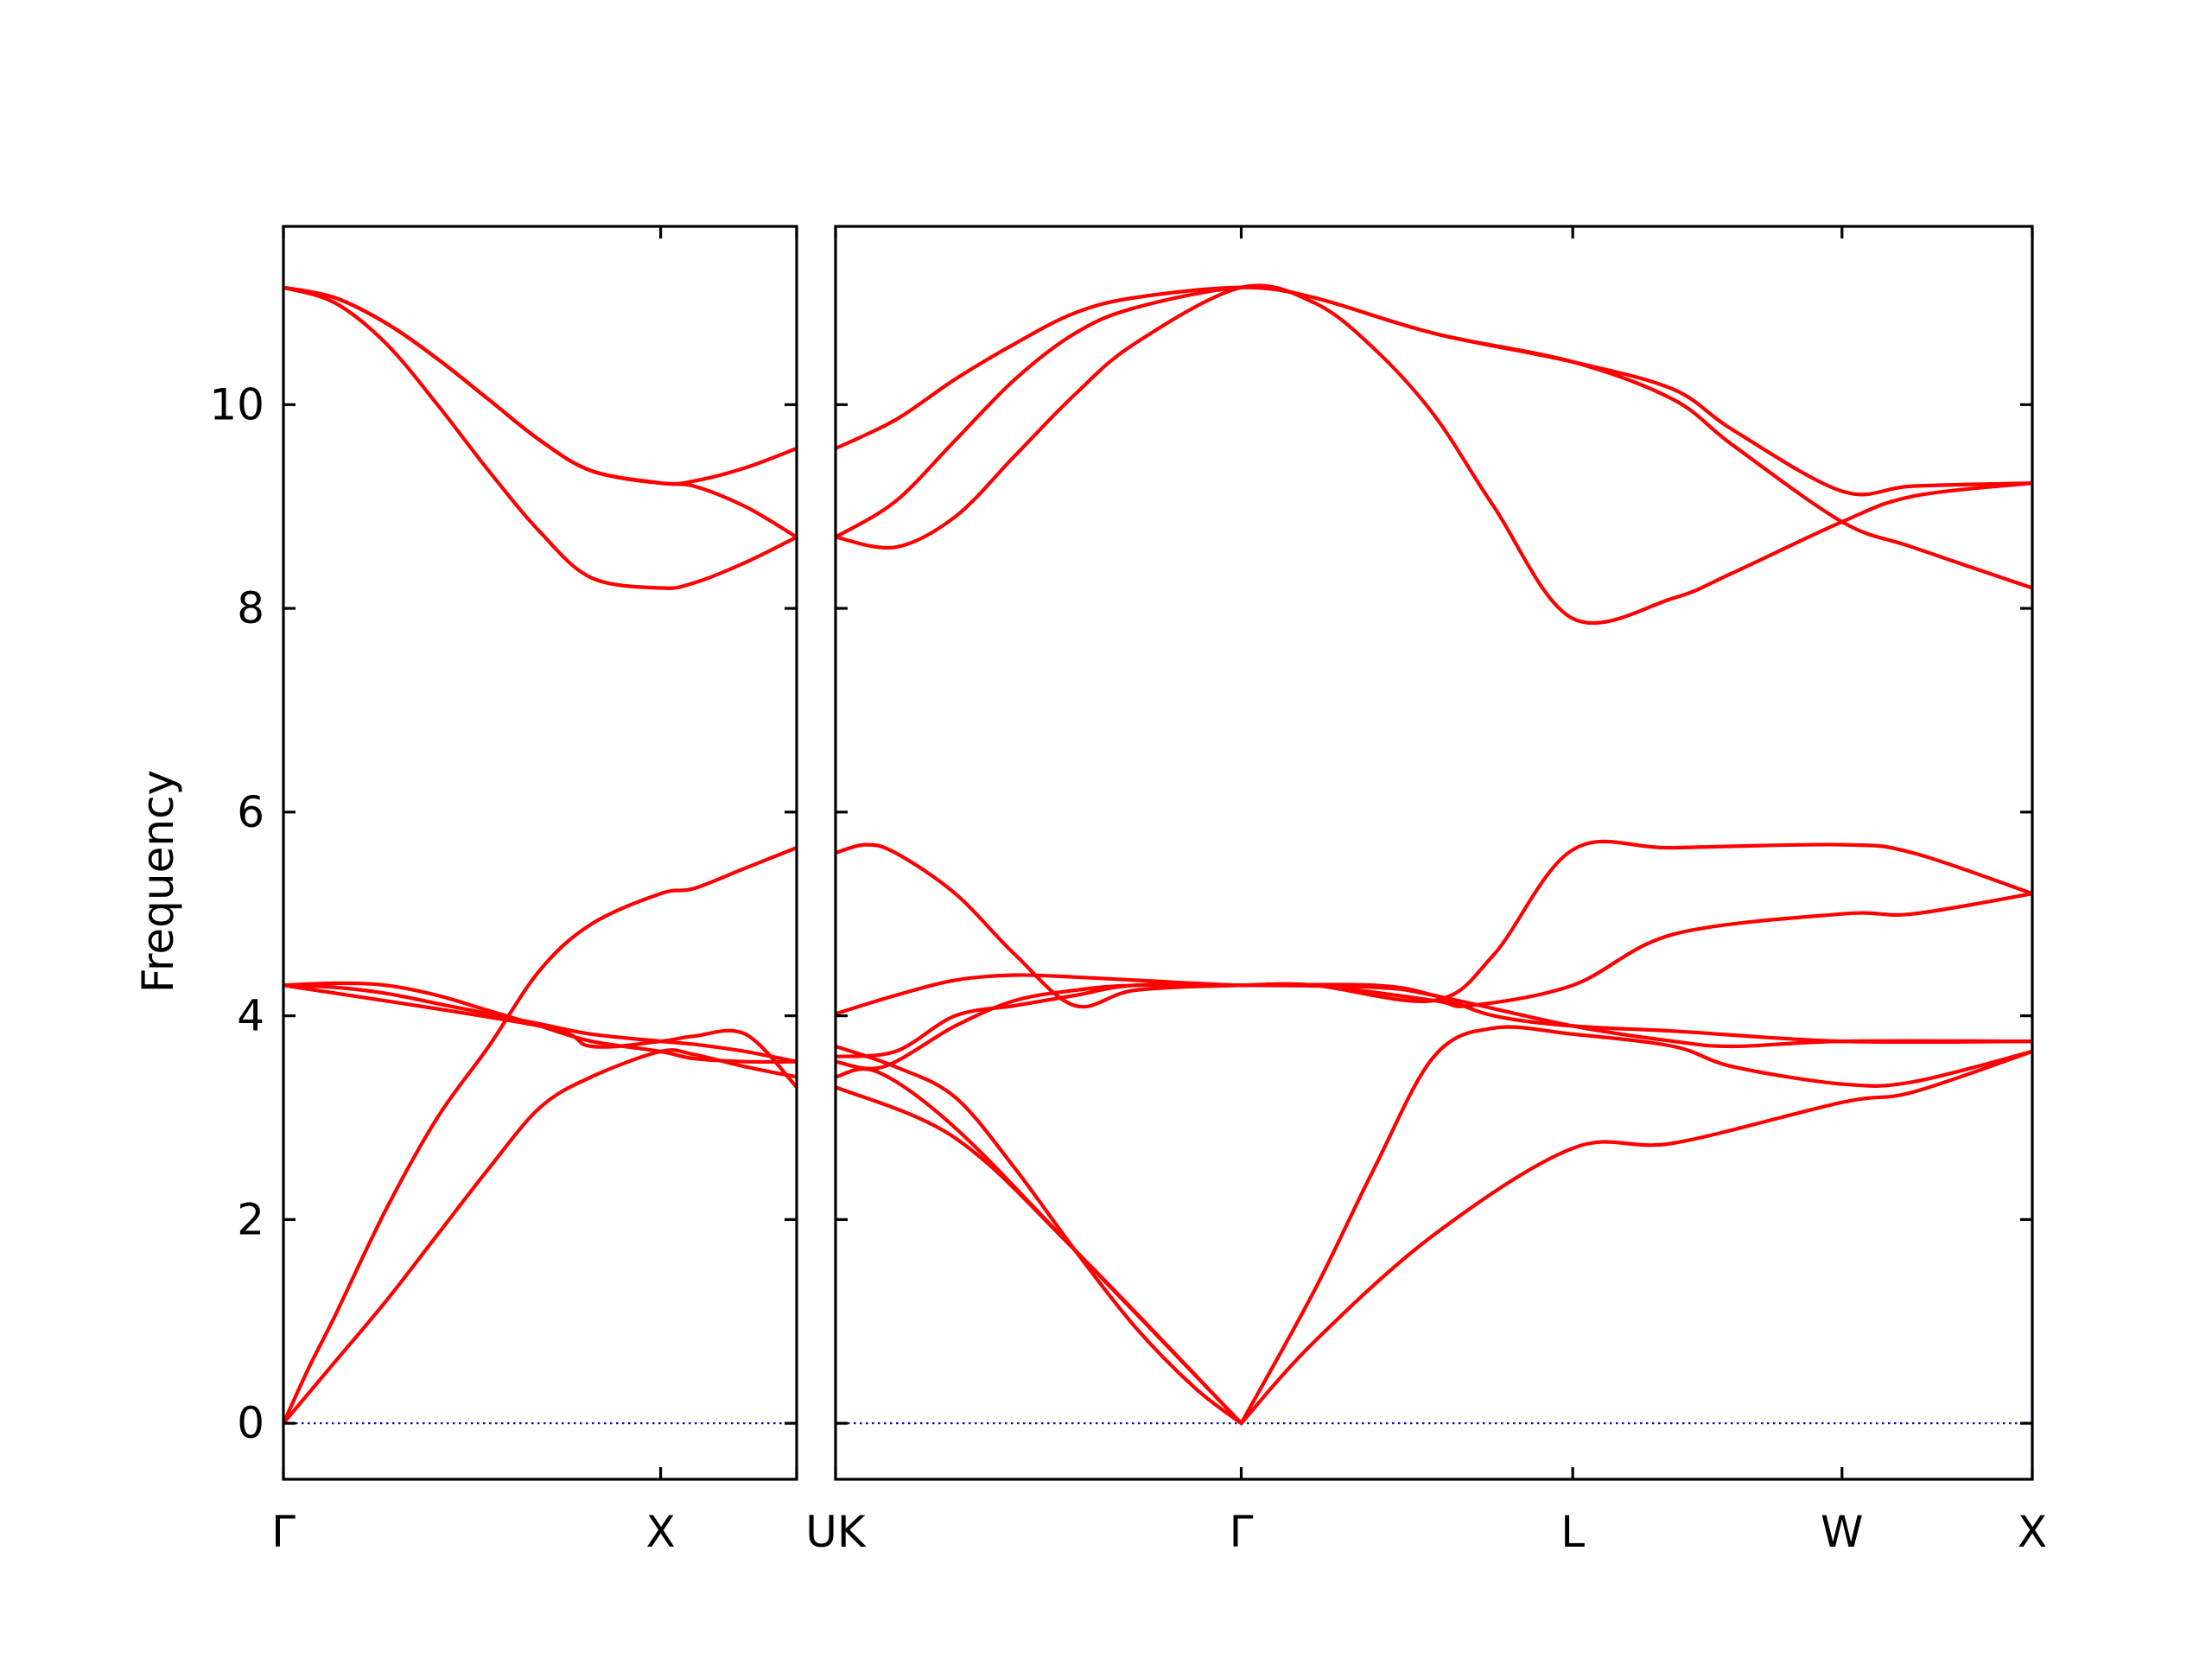  What do you see at coordinates (1842, 1532) in the screenshot?
I see `x-tick-label: W` at bounding box center [1842, 1532].